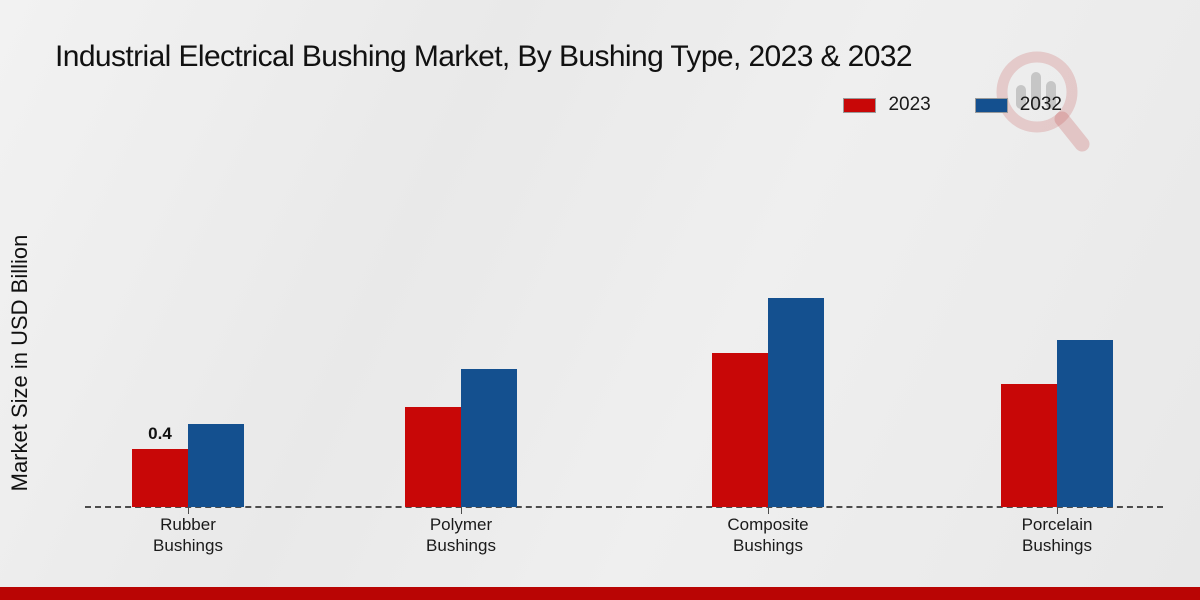  I want to click on bar-2032-polymer-bushings, so click(489, 438).